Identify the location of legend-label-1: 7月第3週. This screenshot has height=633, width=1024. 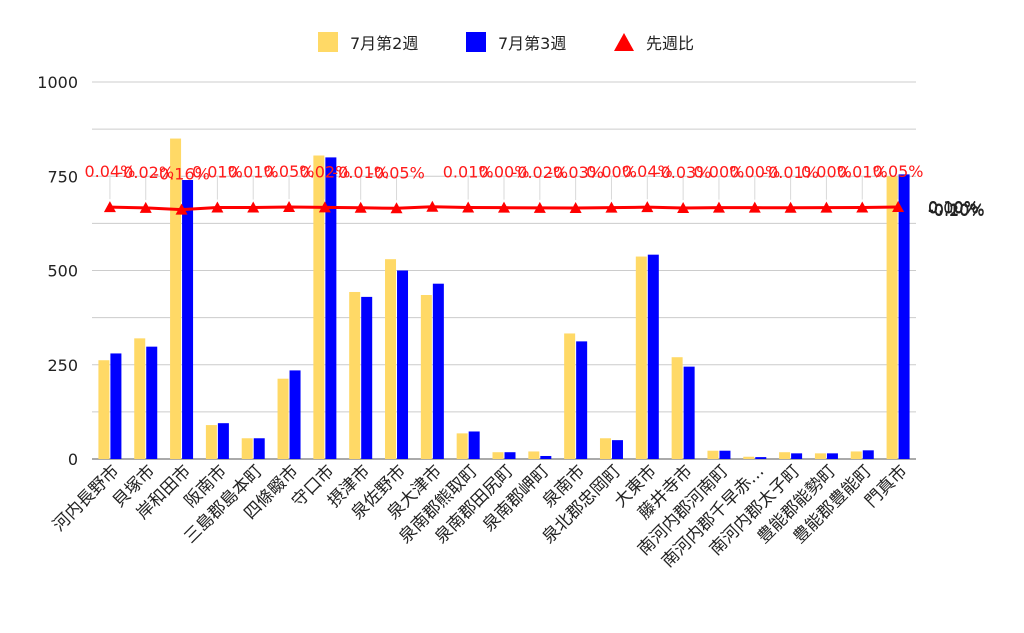
(532, 43).